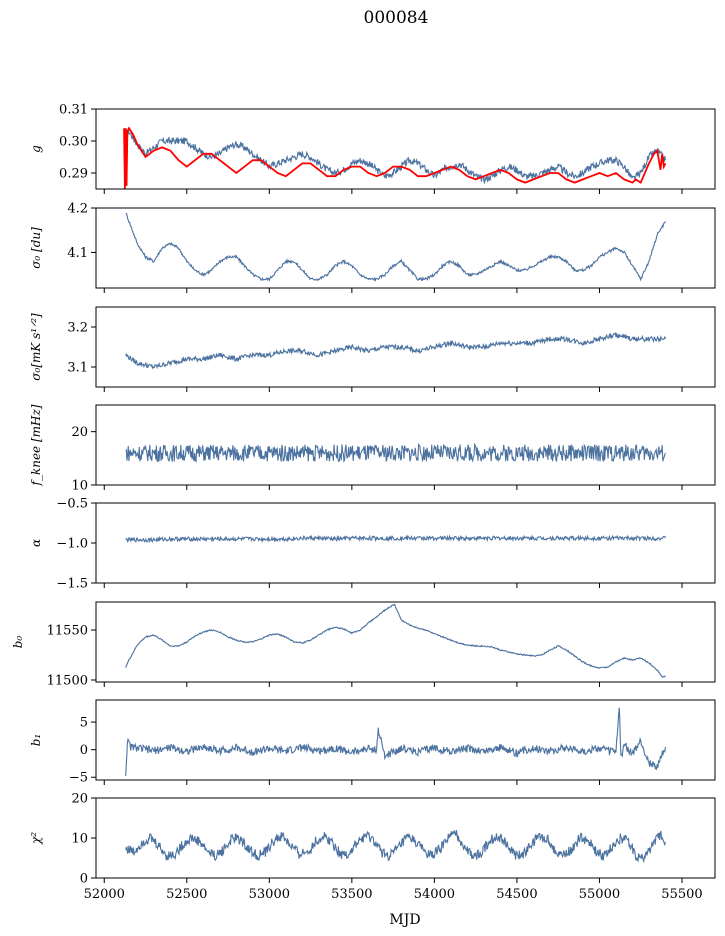 The image size is (725, 936). I want to click on y-axis-label: α, so click(36, 543).